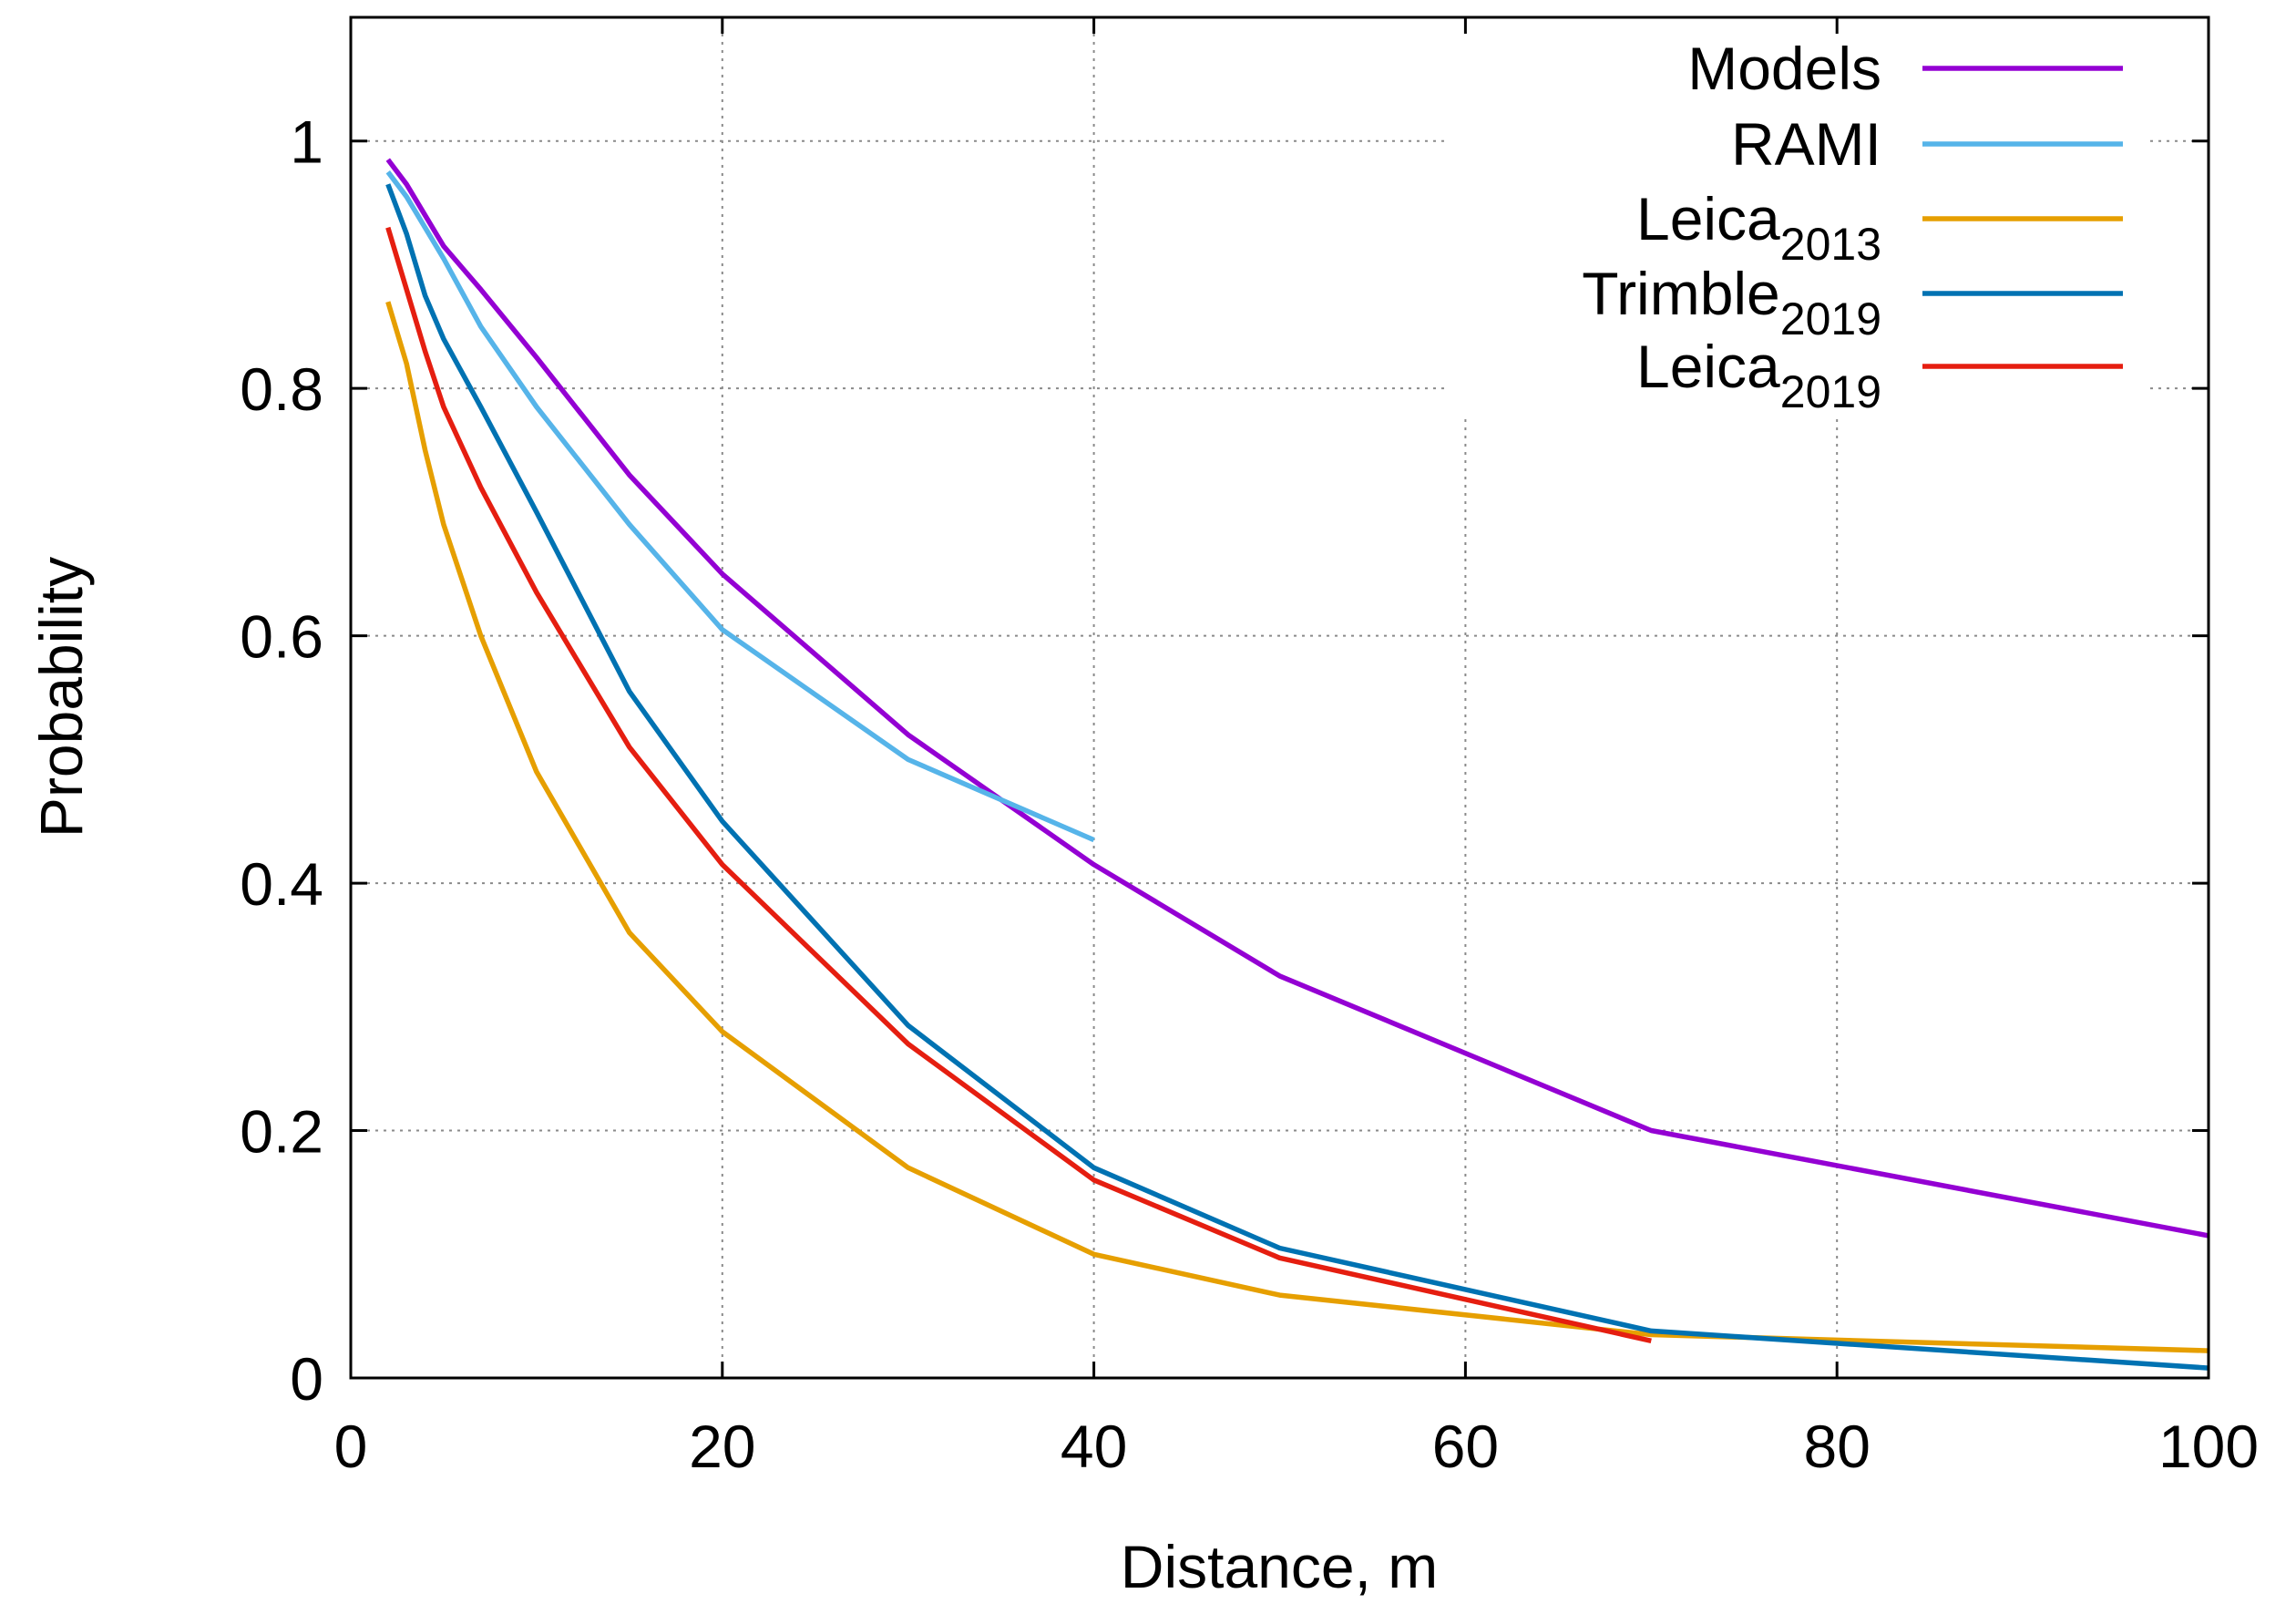 This screenshot has height=1614, width=2296. Describe the element at coordinates (1280, 1566) in the screenshot. I see `x-axis-label: Distance, m` at that location.